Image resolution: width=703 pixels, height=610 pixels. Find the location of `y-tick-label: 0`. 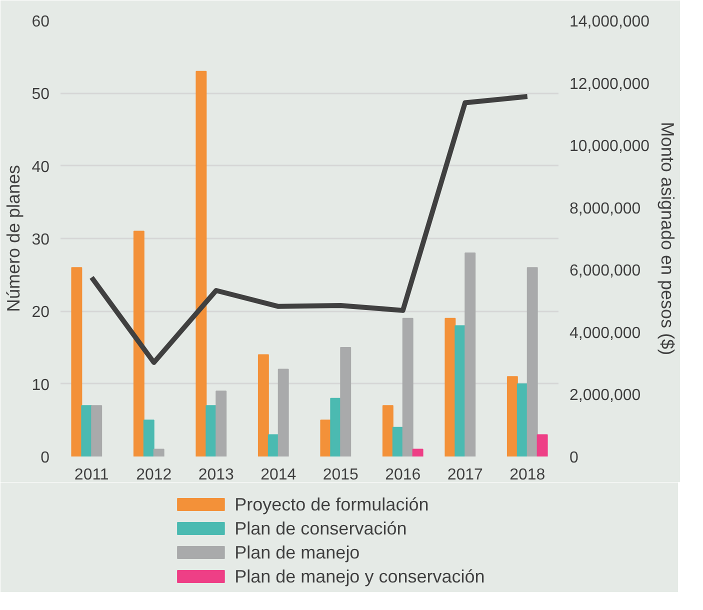

y-tick-label: 0 is located at coordinates (45, 458).